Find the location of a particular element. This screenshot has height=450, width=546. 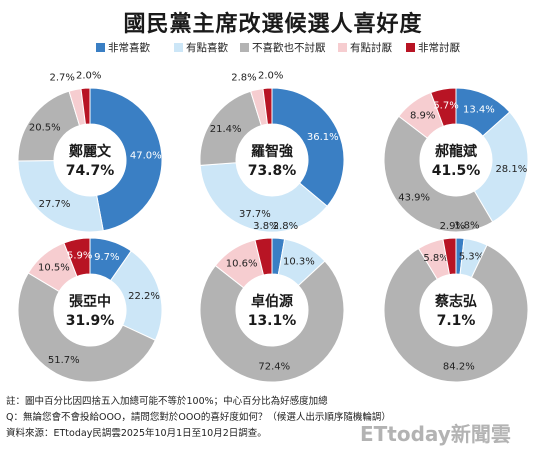

legend-item: 有點喜歡 is located at coordinates (201, 47).